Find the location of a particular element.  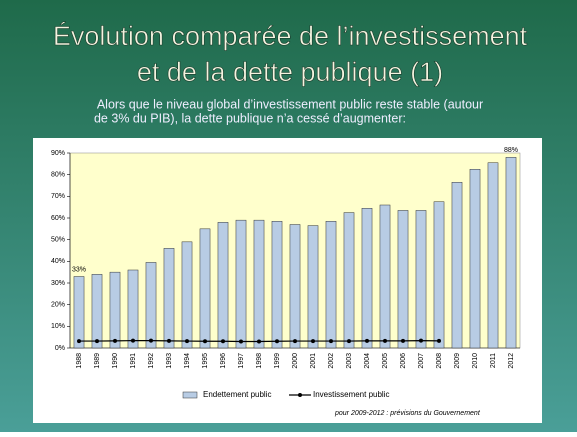

x-tick-label: 2008 is located at coordinates (439, 361).